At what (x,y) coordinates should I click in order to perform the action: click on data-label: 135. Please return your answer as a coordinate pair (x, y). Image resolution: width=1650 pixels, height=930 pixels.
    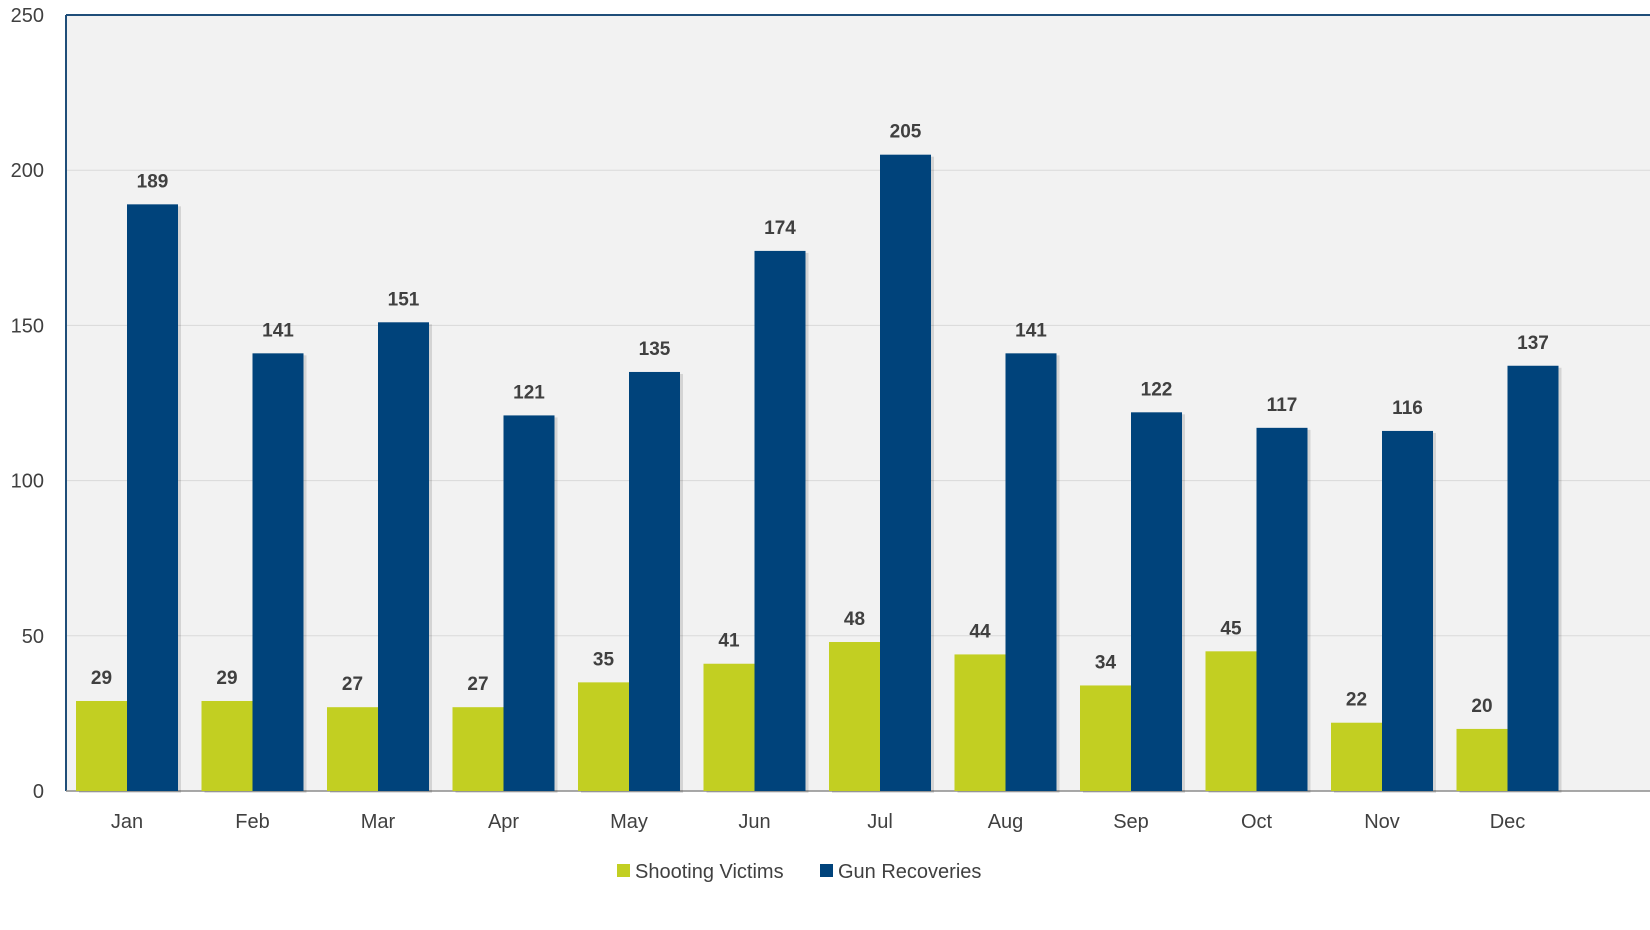
    Looking at the image, I should click on (655, 349).